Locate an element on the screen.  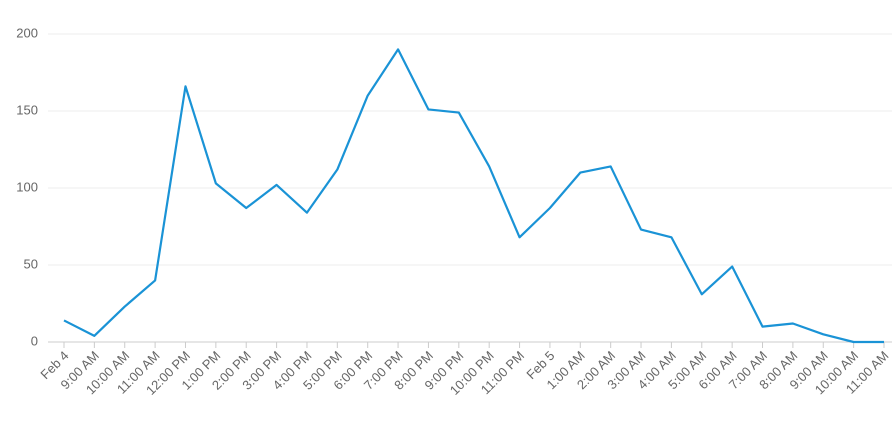
y-tick-label: 200 is located at coordinates (27, 32).